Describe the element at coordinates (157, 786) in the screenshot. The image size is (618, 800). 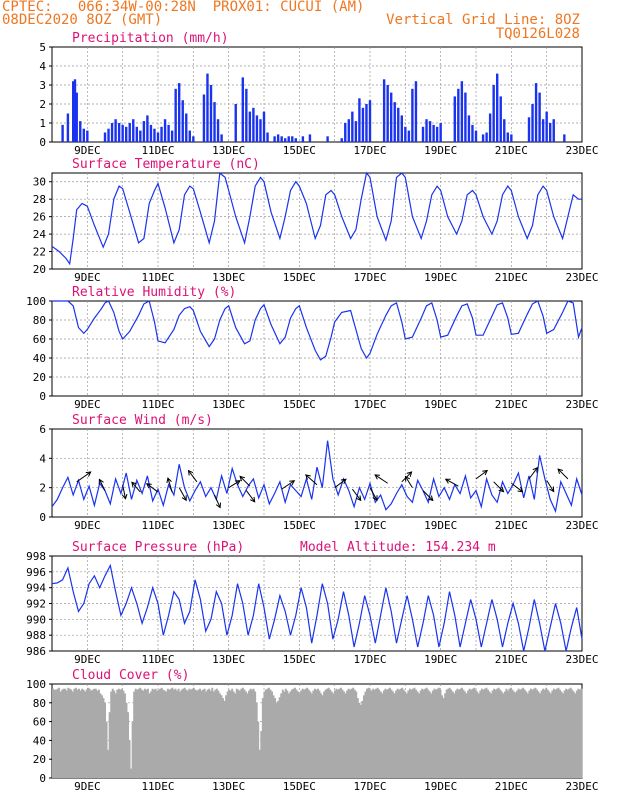
I see `x-tick-label: 11DEC` at that location.